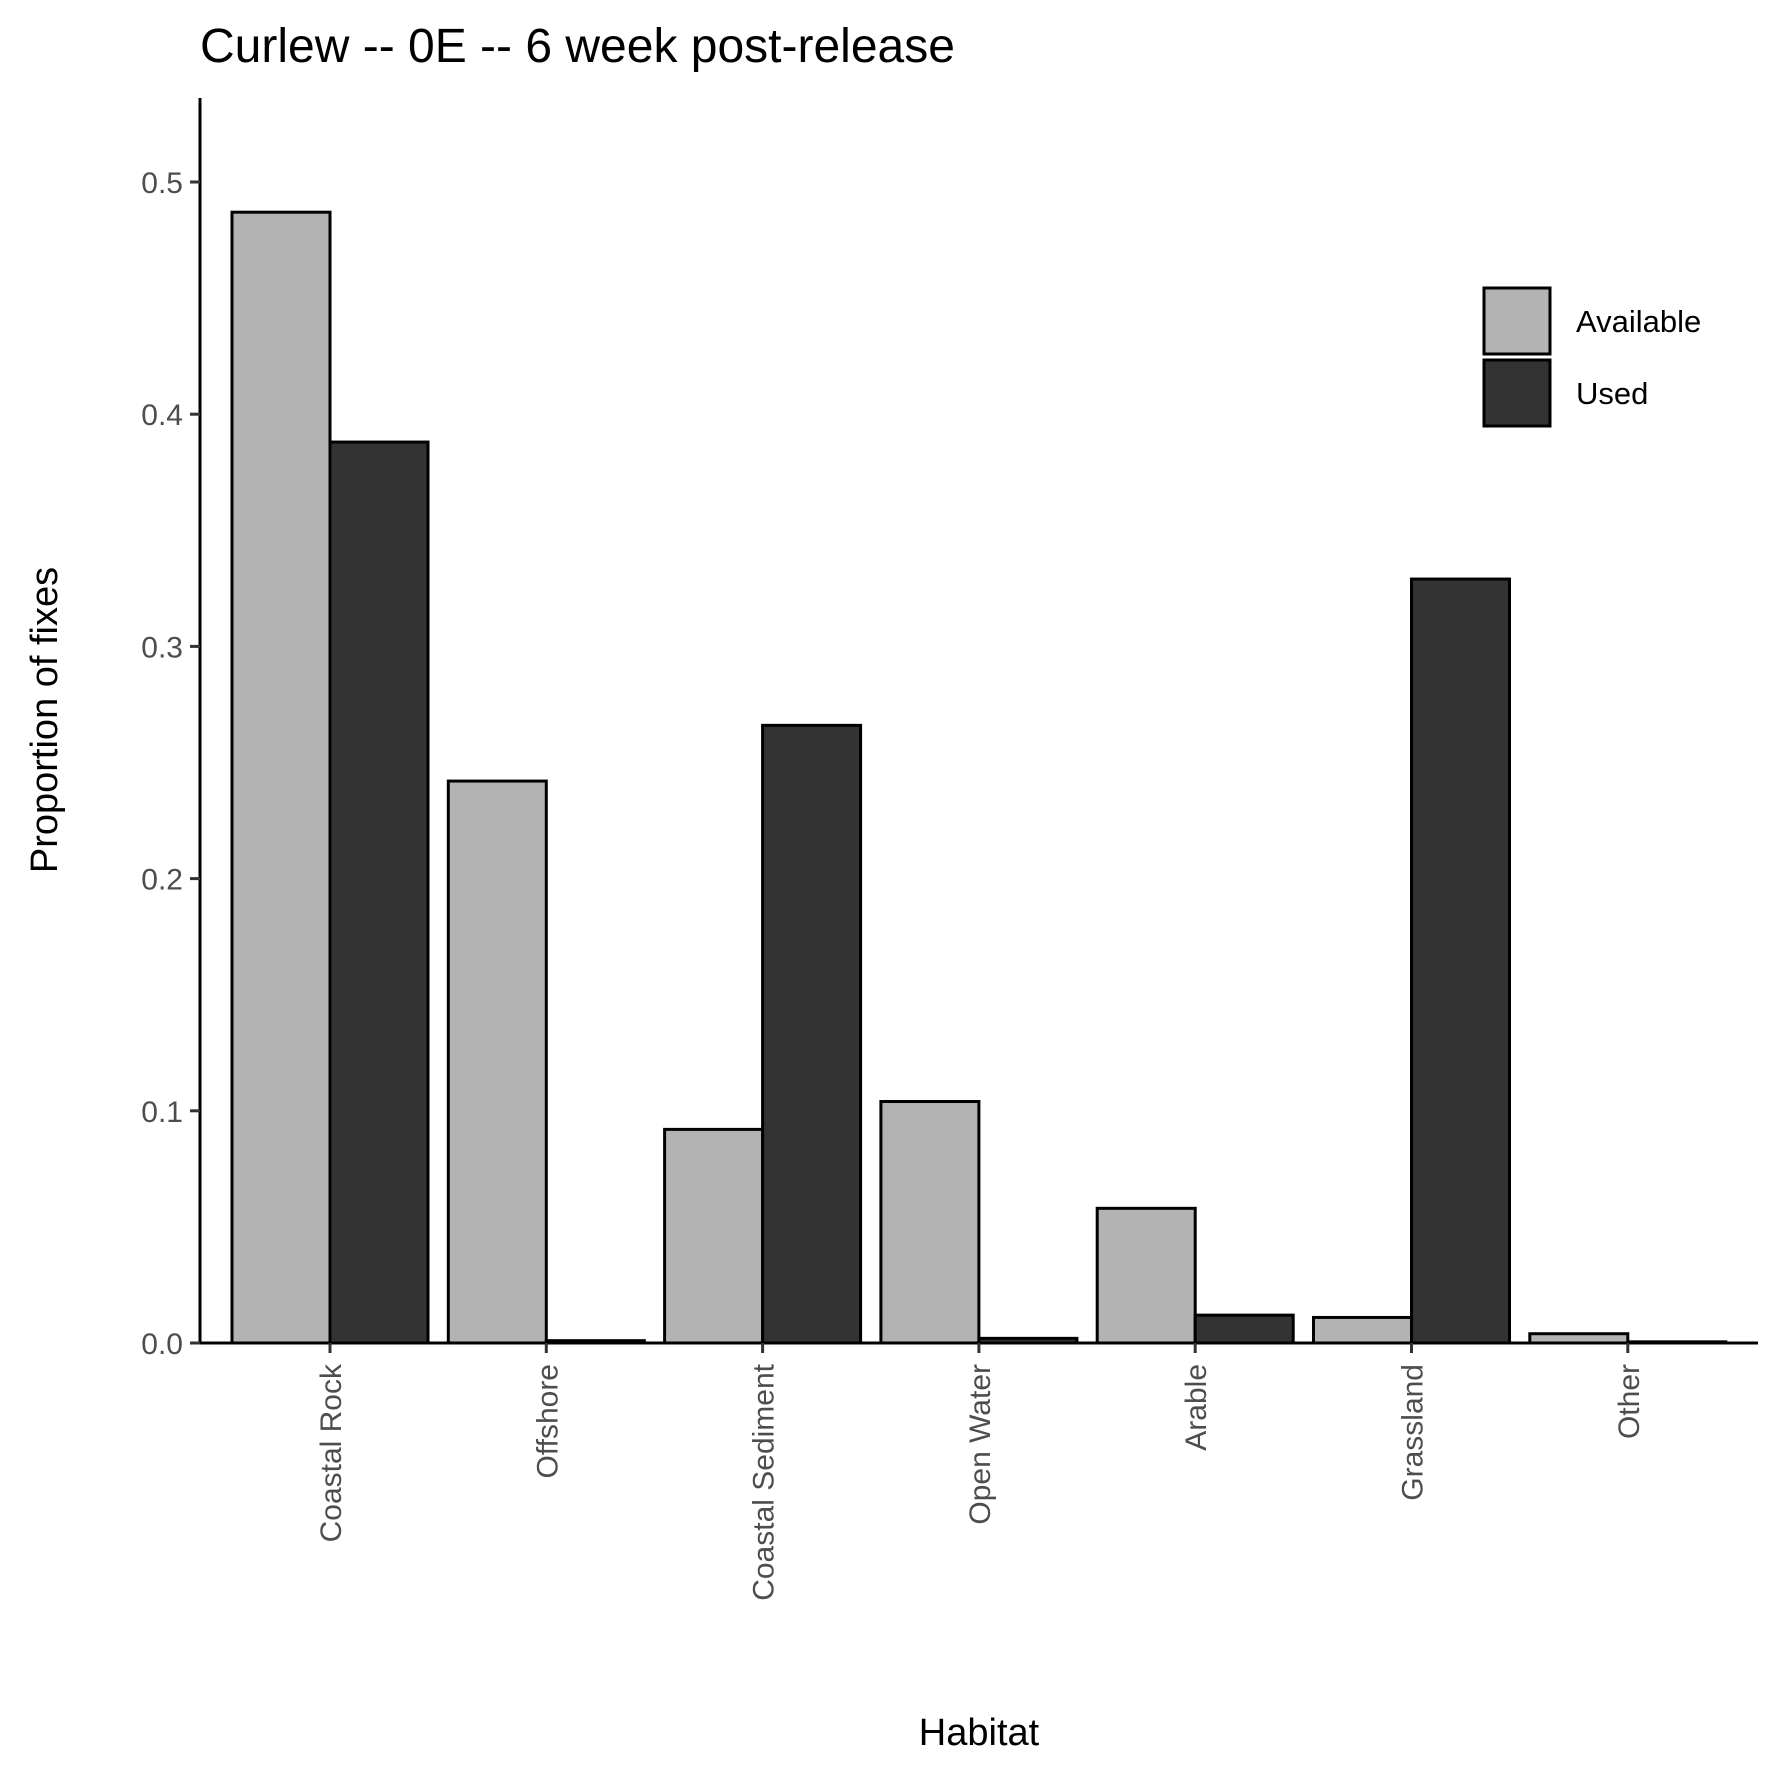  I want to click on legend-label-used: Used, so click(1612, 393).